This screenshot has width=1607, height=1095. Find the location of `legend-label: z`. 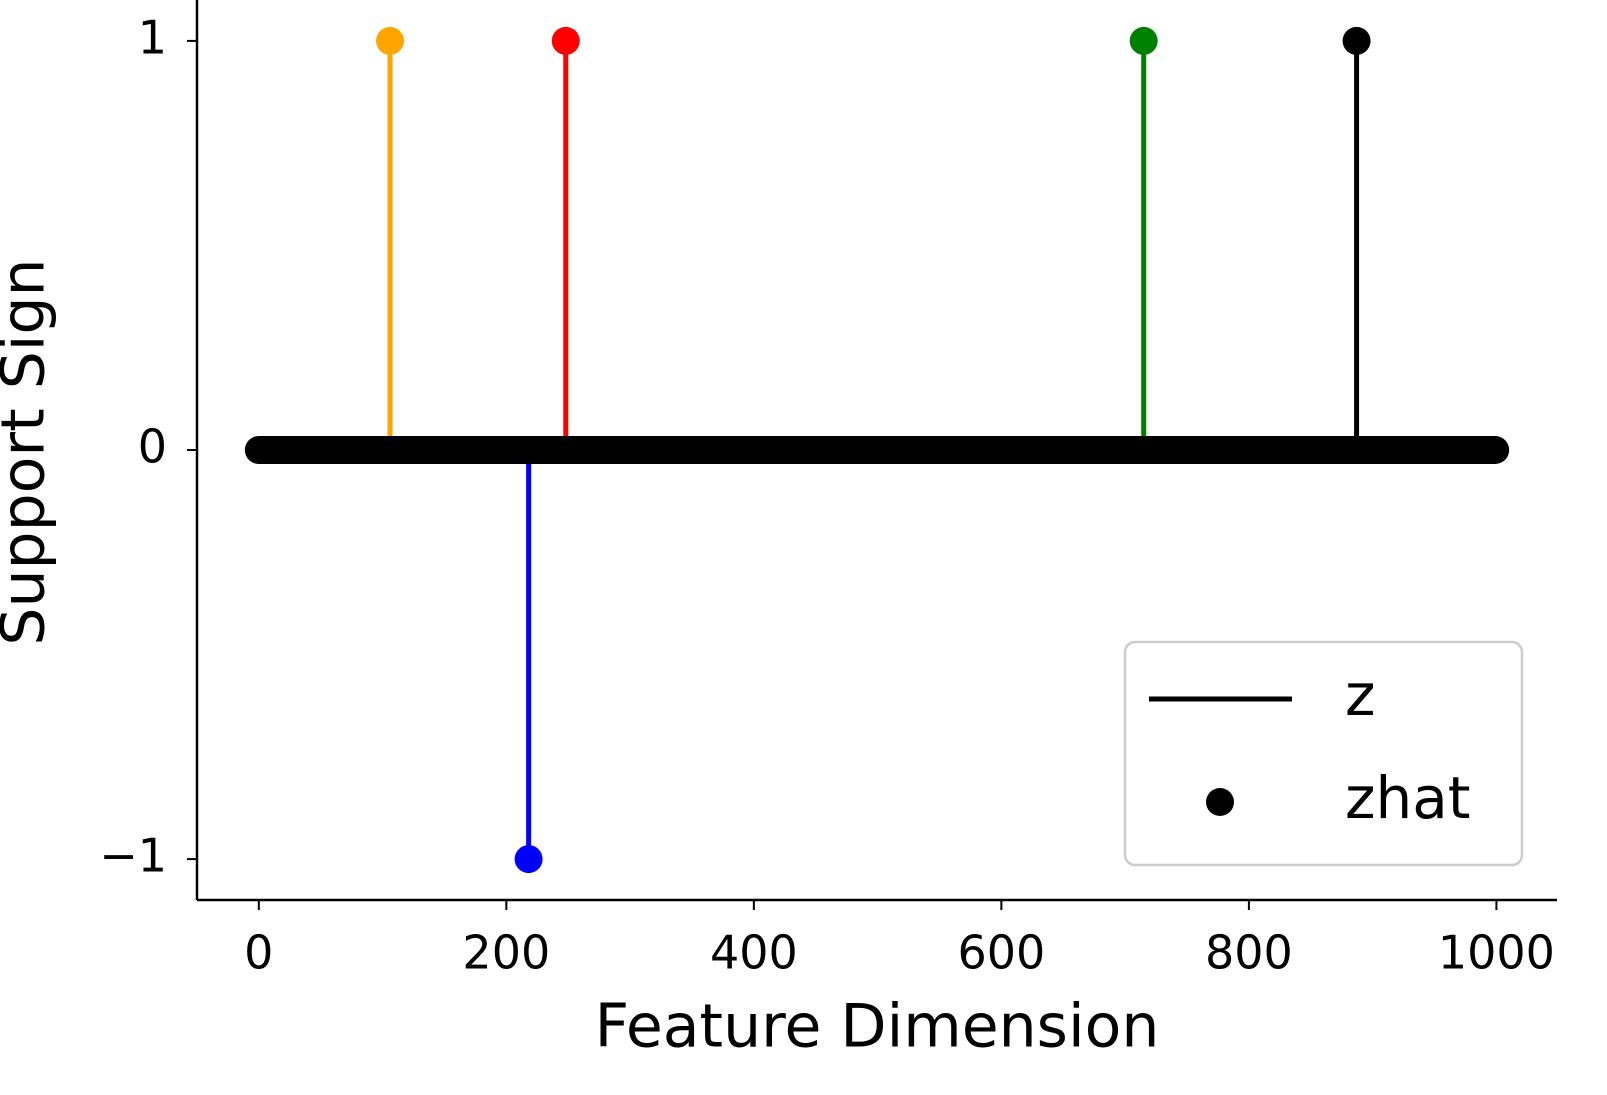

legend-label: z is located at coordinates (1360, 695).